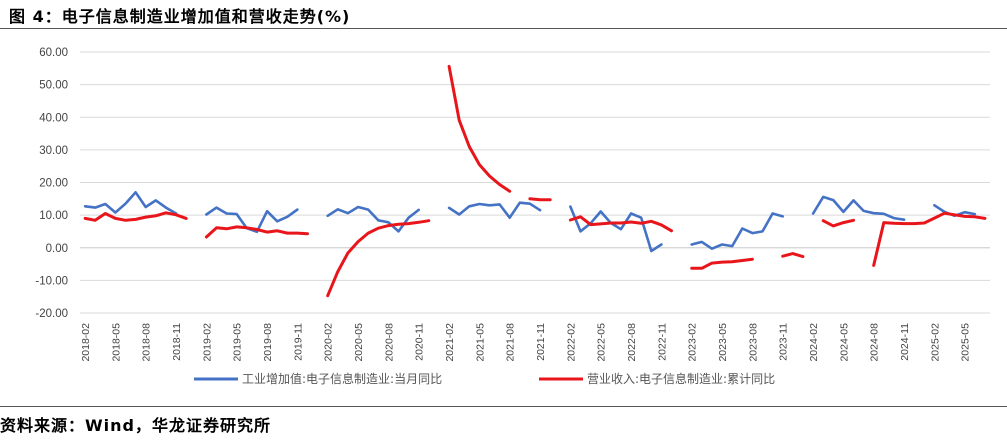 The height and width of the screenshot is (441, 1007). Describe the element at coordinates (814, 342) in the screenshot. I see `x-tick-label: 2024-02` at that location.